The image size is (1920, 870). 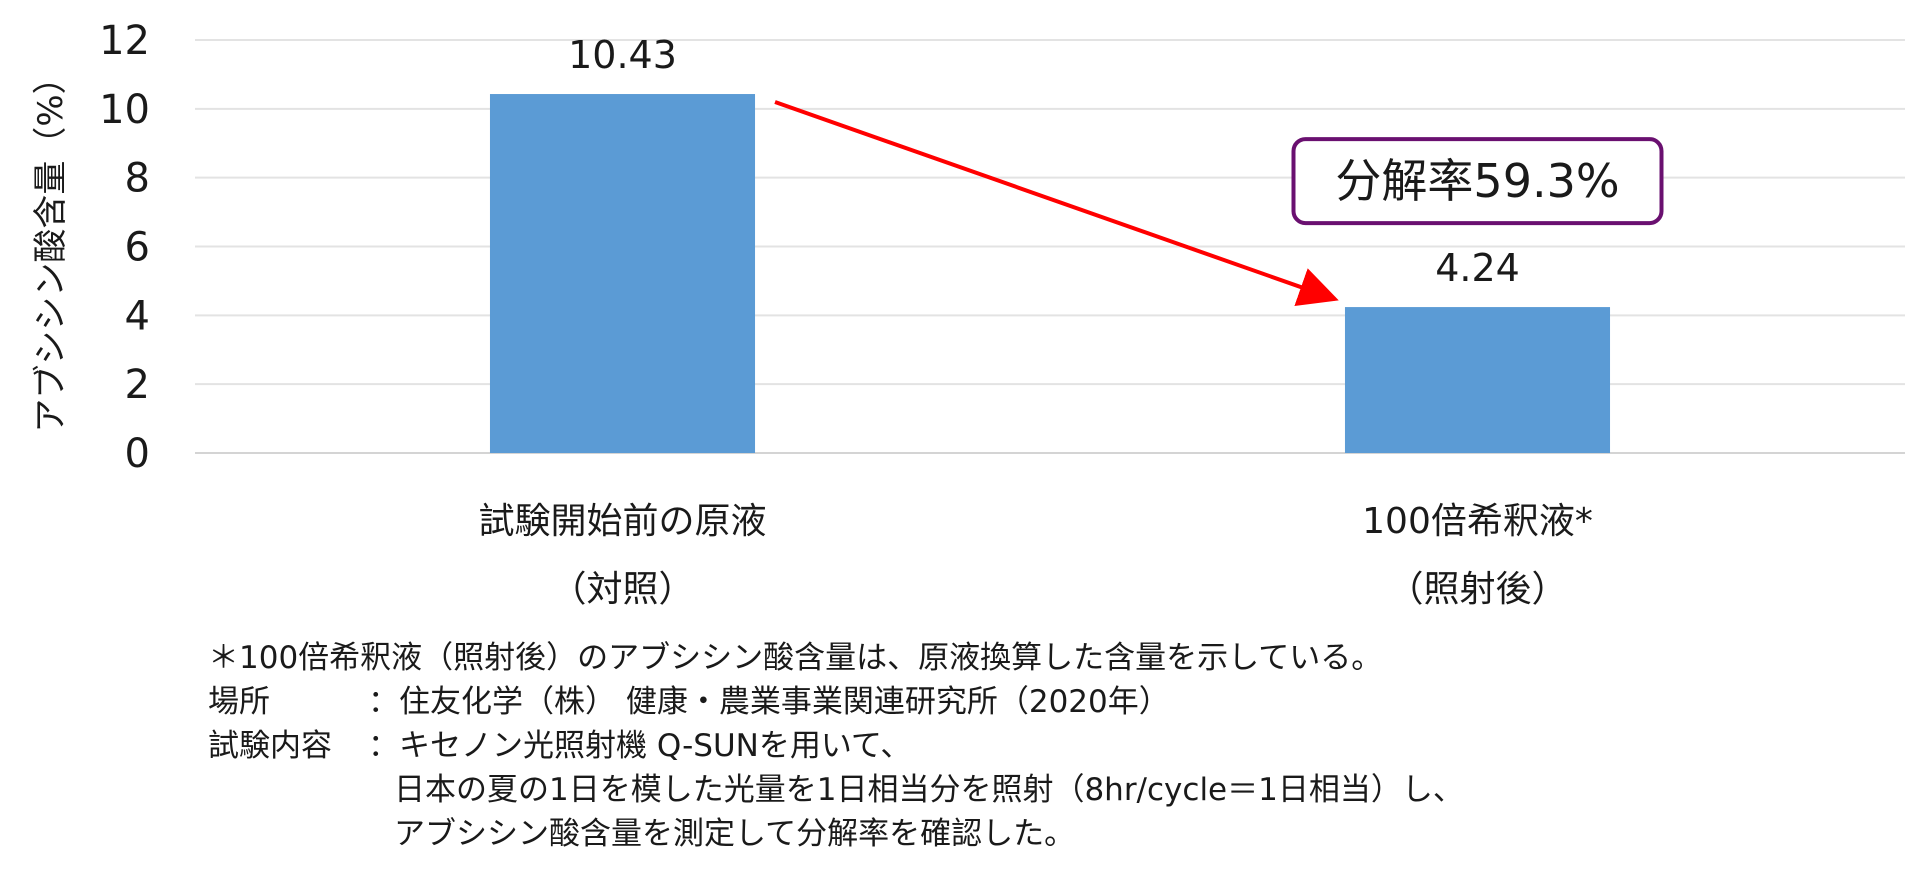 I want to click on note-test-term: 試験内容, so click(x=270, y=746).